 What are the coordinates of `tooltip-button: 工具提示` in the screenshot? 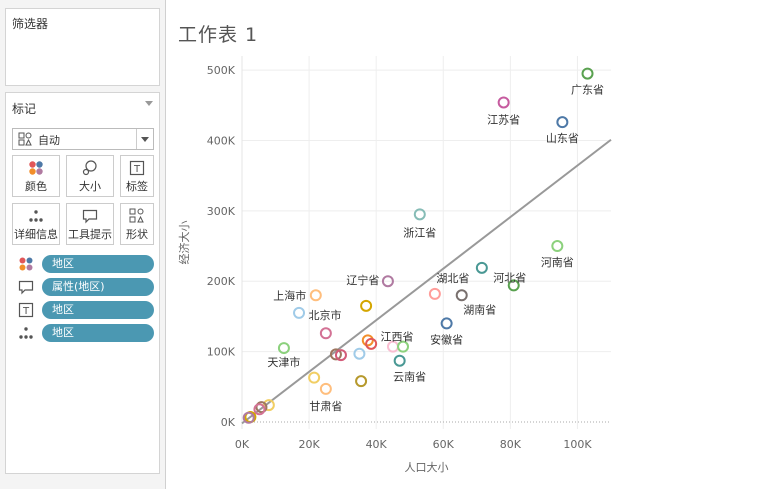 It's located at (90, 224).